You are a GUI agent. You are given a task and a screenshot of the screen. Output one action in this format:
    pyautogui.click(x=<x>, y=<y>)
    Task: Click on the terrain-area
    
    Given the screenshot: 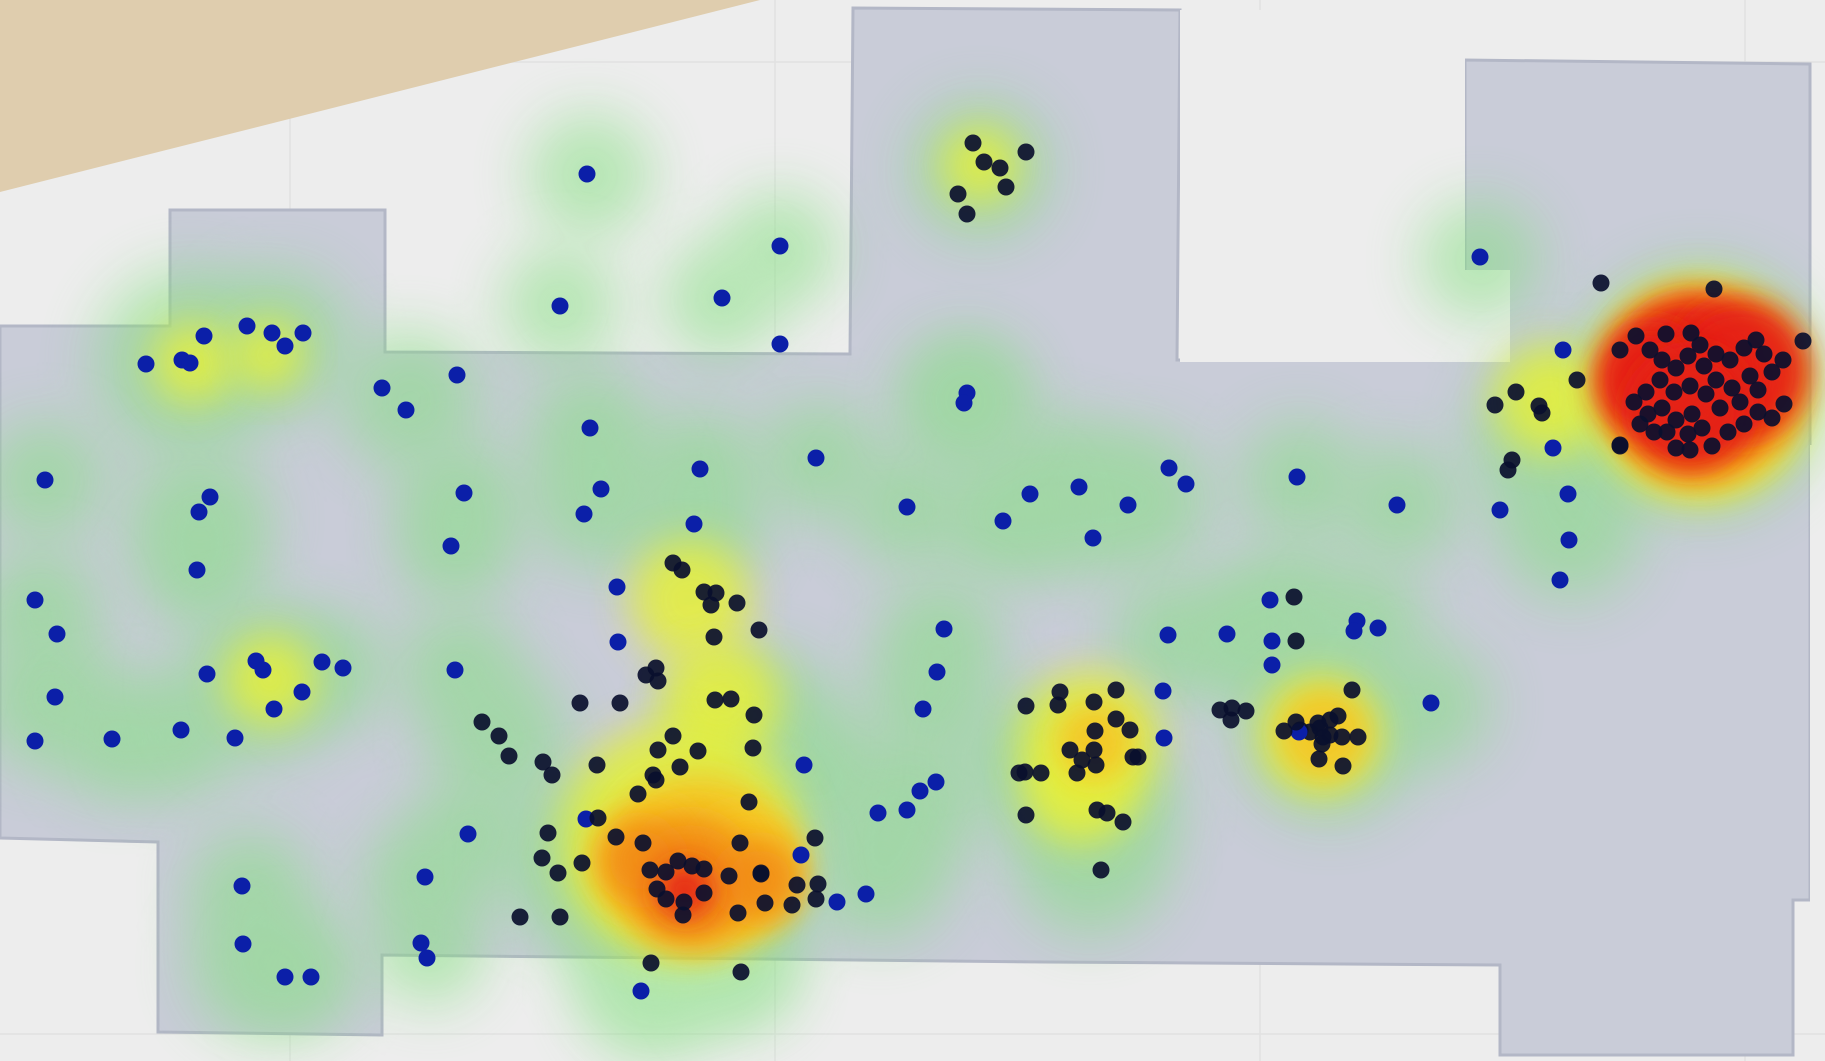 What is the action you would take?
    pyautogui.click(x=380, y=96)
    